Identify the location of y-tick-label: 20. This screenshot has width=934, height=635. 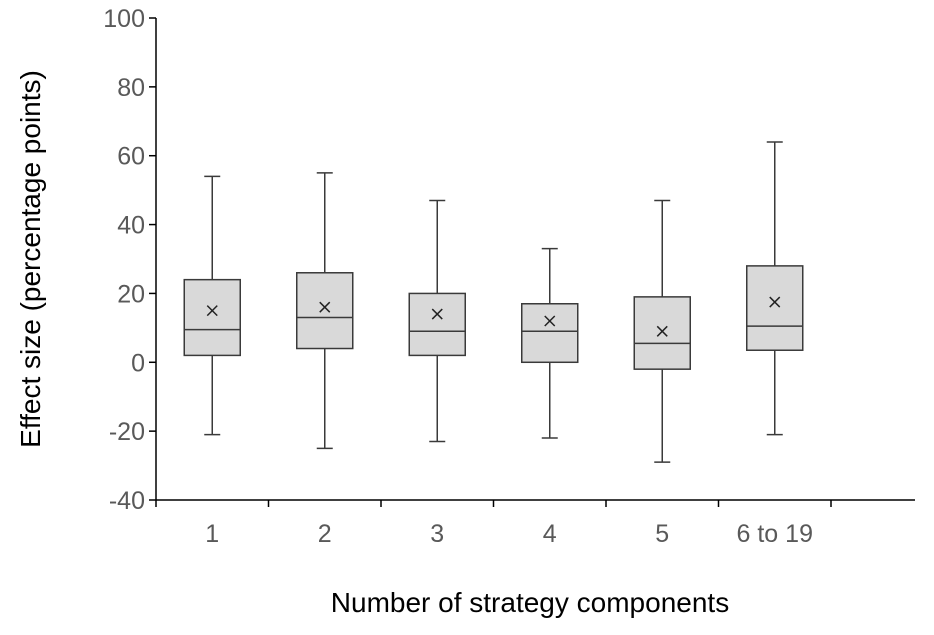
(131, 294).